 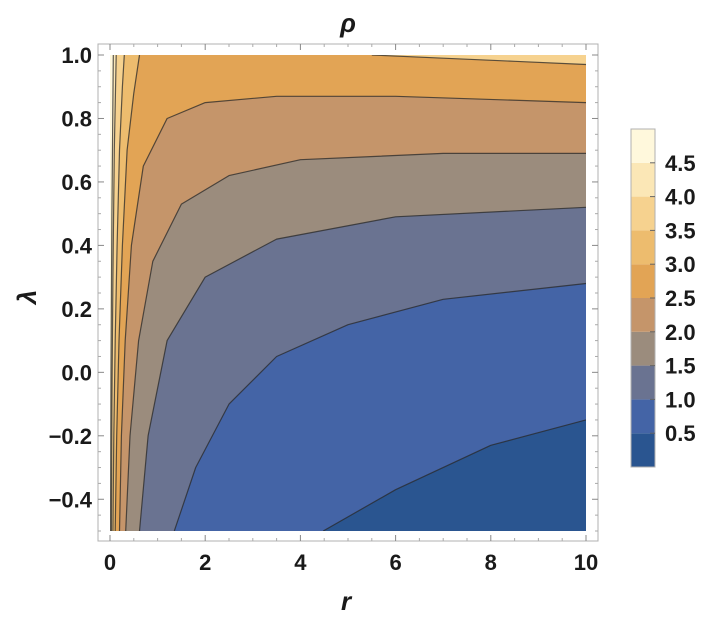 What do you see at coordinates (491, 562) in the screenshot?
I see `x-tick-label: 8` at bounding box center [491, 562].